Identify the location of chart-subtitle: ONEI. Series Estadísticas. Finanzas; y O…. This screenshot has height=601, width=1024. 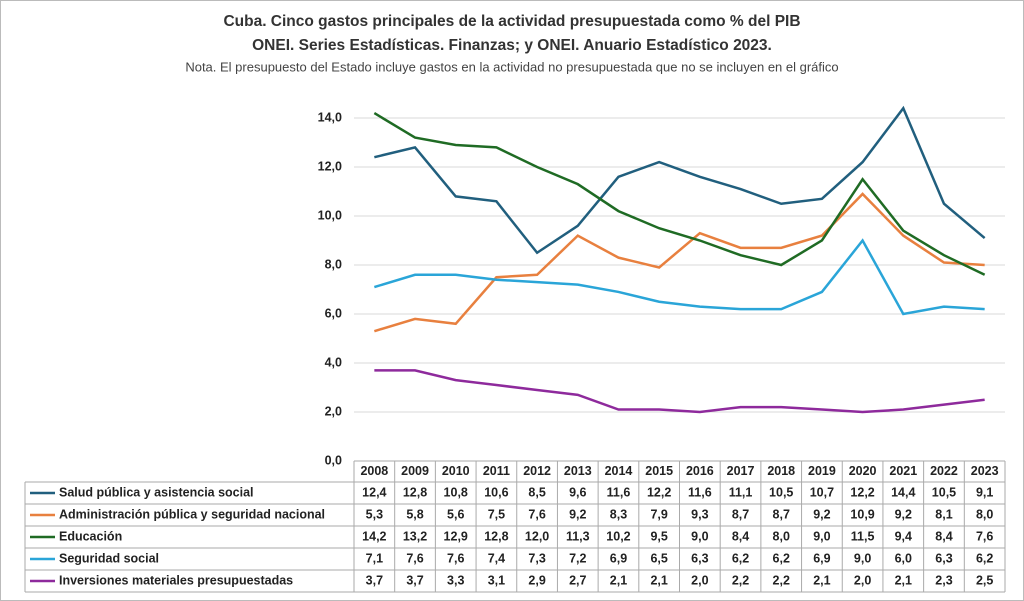
(512, 45).